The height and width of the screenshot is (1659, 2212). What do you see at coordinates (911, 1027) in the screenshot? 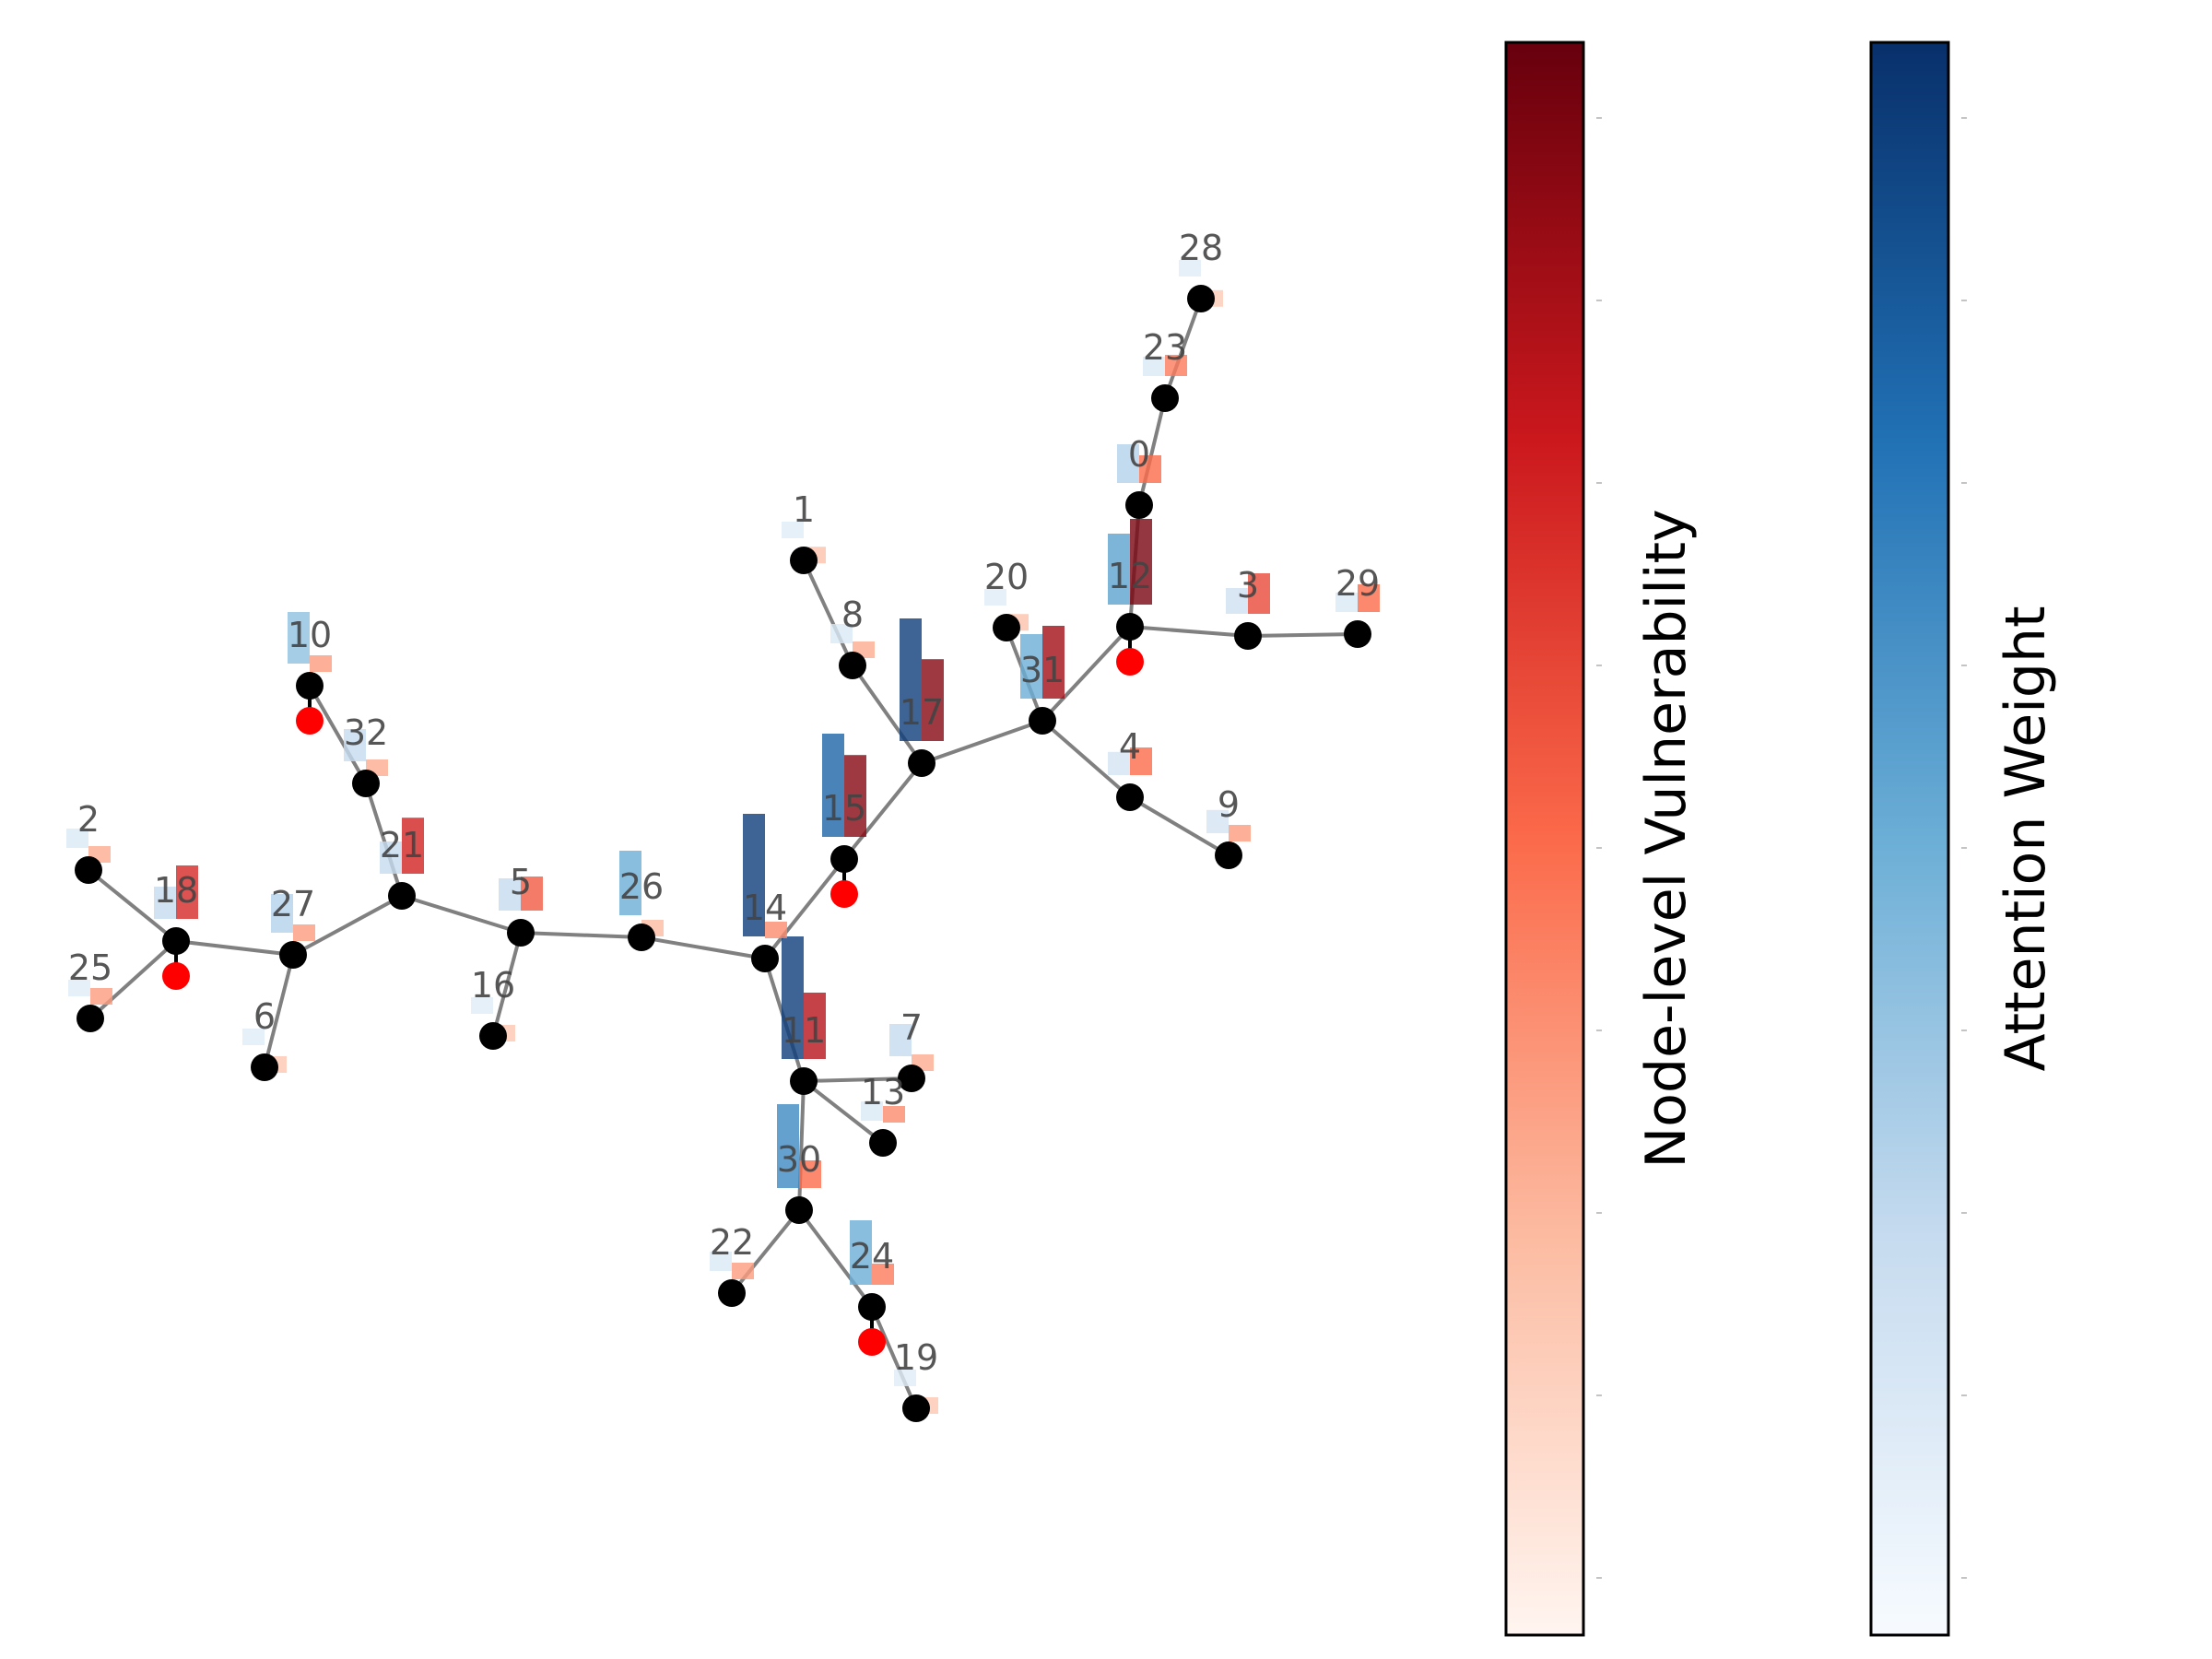
I see `node-label: 7` at bounding box center [911, 1027].